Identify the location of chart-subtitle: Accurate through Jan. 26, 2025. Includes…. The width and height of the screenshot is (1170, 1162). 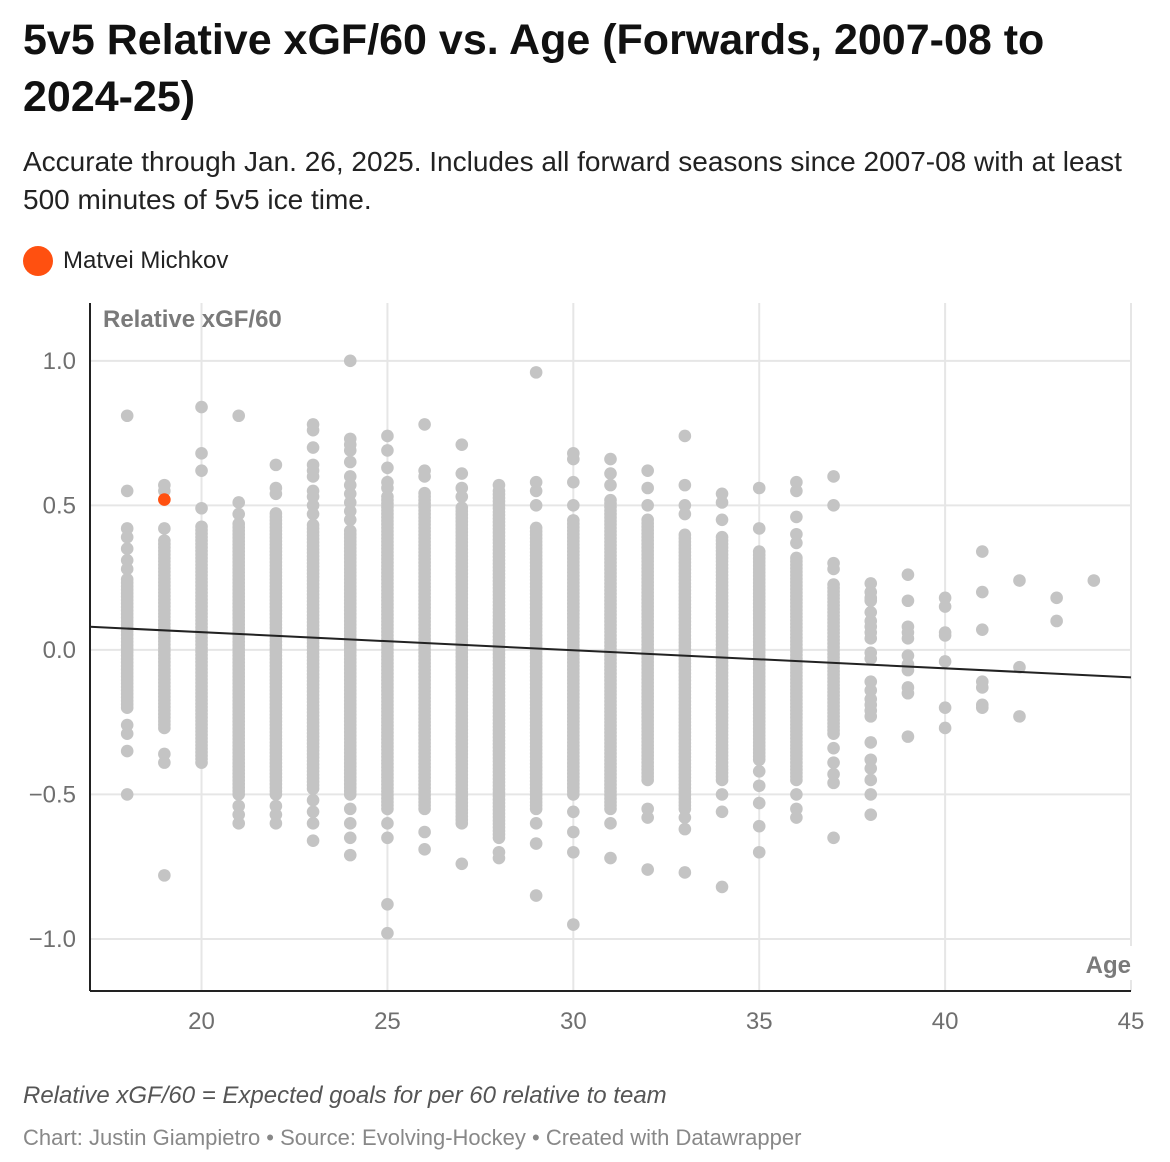
(572, 180).